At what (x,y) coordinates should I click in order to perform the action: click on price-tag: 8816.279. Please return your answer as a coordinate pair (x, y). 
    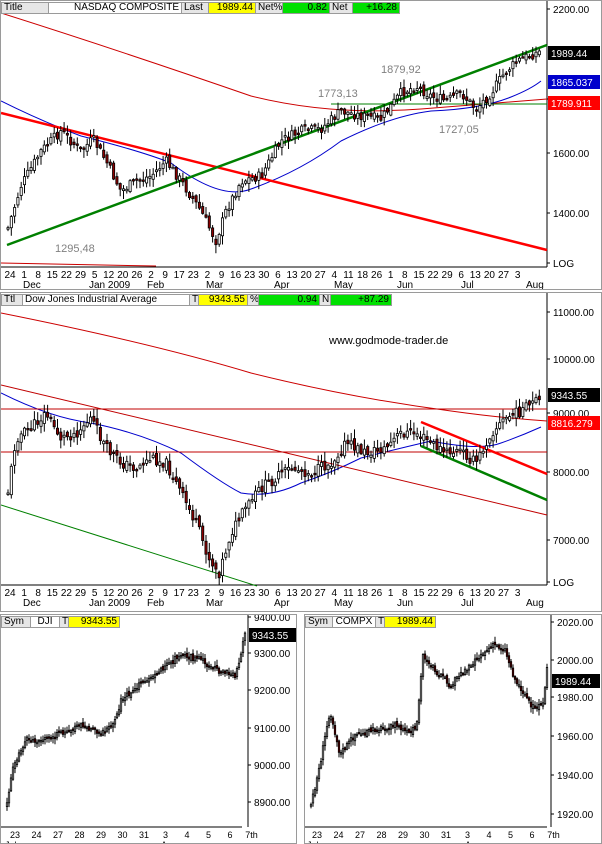
    Looking at the image, I should click on (572, 424).